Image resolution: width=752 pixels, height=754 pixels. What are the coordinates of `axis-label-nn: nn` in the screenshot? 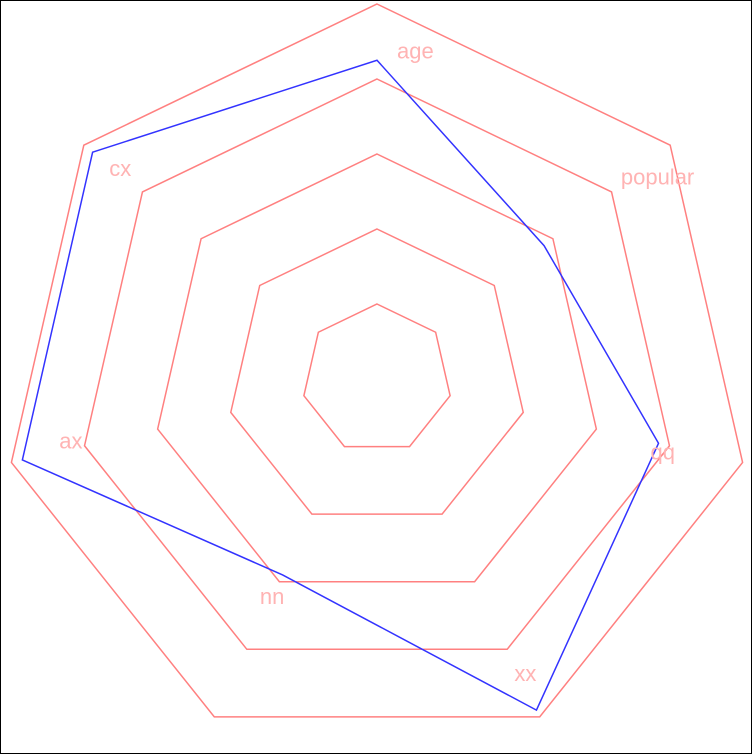 It's located at (272, 596).